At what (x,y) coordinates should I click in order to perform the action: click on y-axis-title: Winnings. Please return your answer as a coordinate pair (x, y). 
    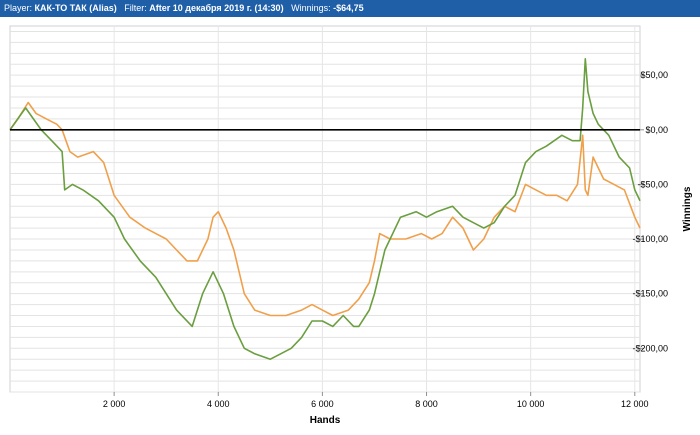
    Looking at the image, I should click on (687, 208).